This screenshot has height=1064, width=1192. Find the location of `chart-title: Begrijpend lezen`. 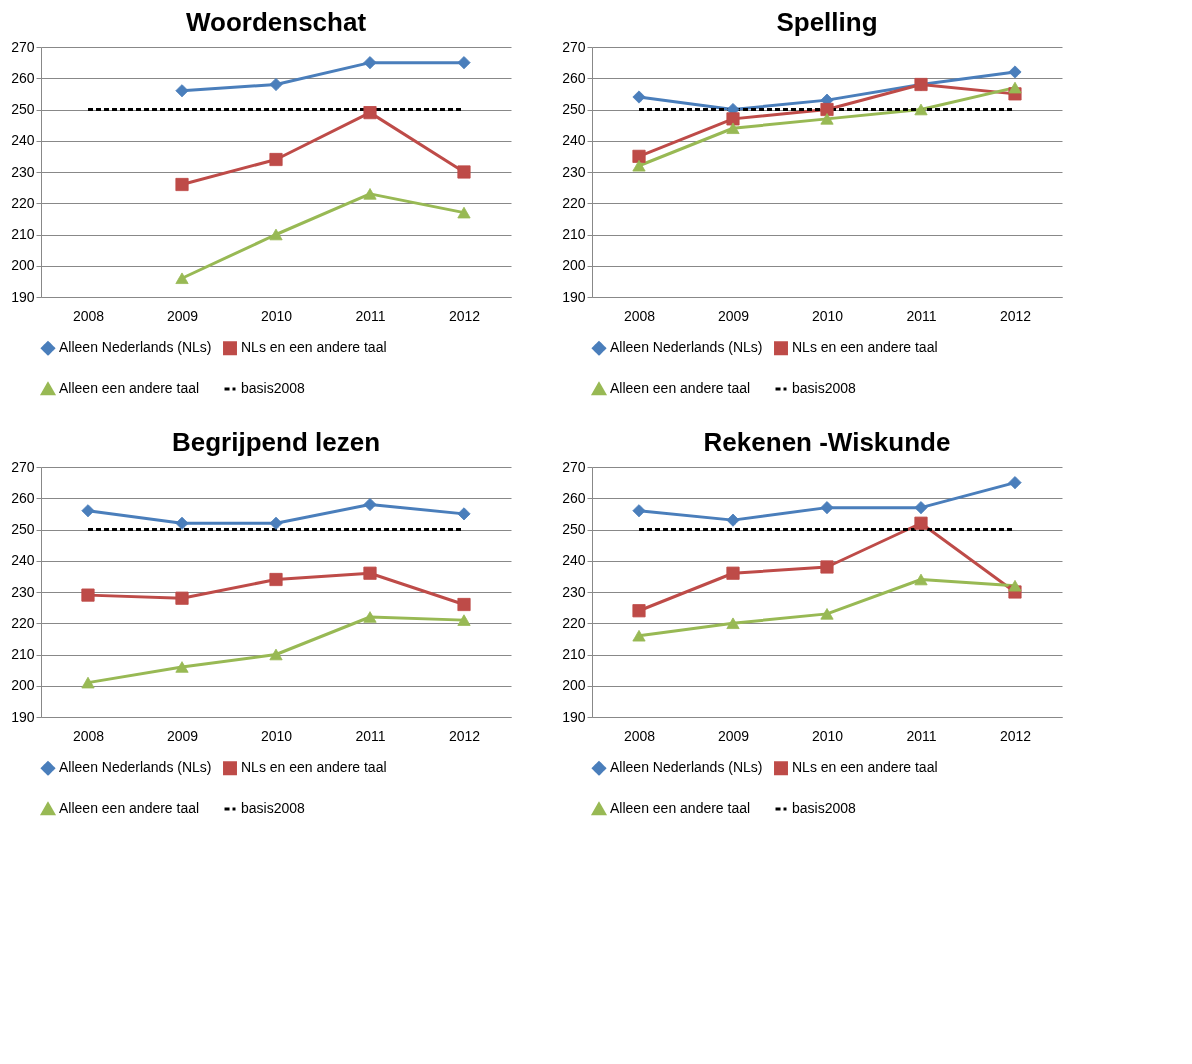

chart-title: Begrijpend lezen is located at coordinates (276, 442).